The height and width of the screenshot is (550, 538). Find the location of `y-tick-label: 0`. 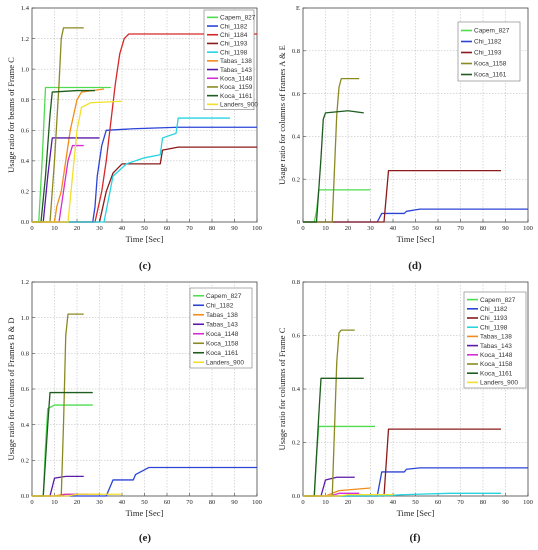

y-tick-label: 0 is located at coordinates (298, 222).